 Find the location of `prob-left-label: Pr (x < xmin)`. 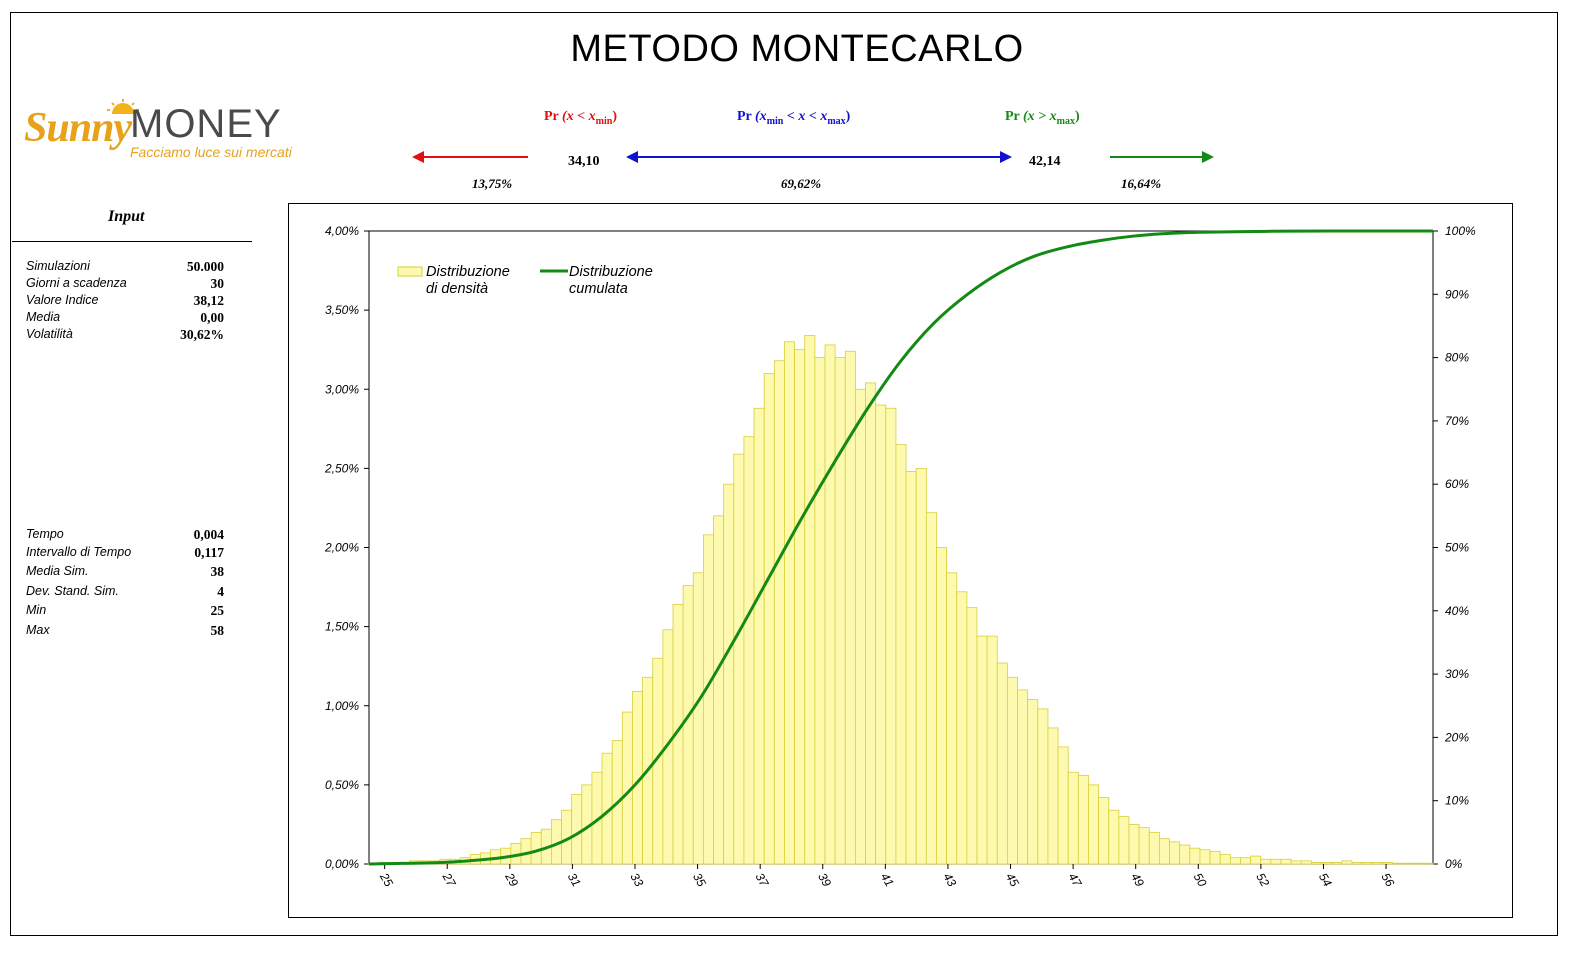

prob-left-label: Pr (x < xmin) is located at coordinates (580, 118).